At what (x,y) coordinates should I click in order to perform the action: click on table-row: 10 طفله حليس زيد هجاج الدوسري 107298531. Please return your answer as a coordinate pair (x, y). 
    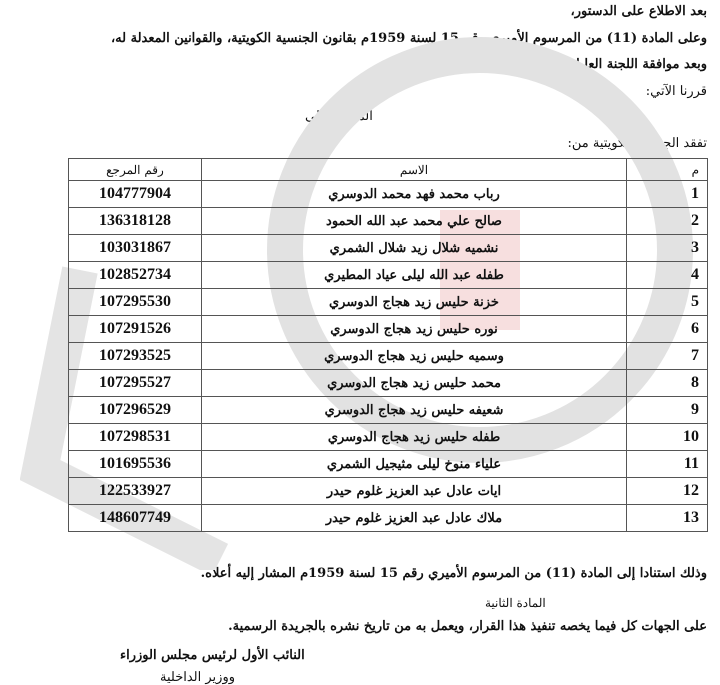
    Looking at the image, I should click on (388, 437).